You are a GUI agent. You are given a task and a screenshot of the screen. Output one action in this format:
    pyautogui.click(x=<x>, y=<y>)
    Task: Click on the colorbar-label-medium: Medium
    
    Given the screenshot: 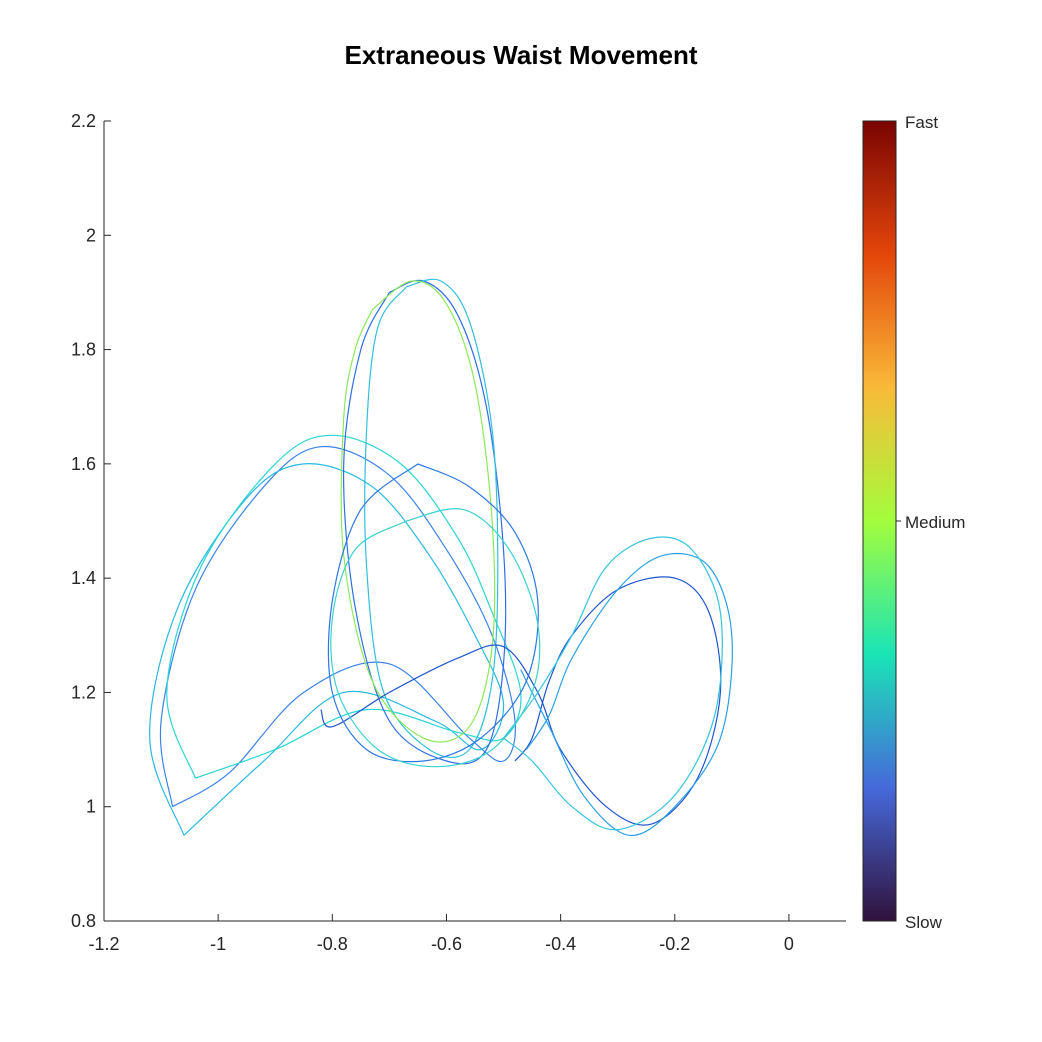 What is the action you would take?
    pyautogui.click(x=935, y=522)
    